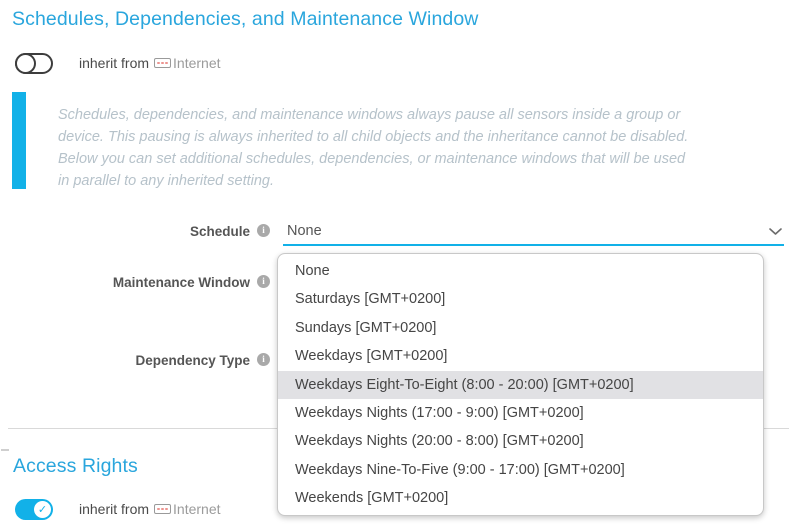 This screenshot has width=789, height=526. I want to click on dropdown-option: Saturdays [GMT+0200], so click(370, 299).